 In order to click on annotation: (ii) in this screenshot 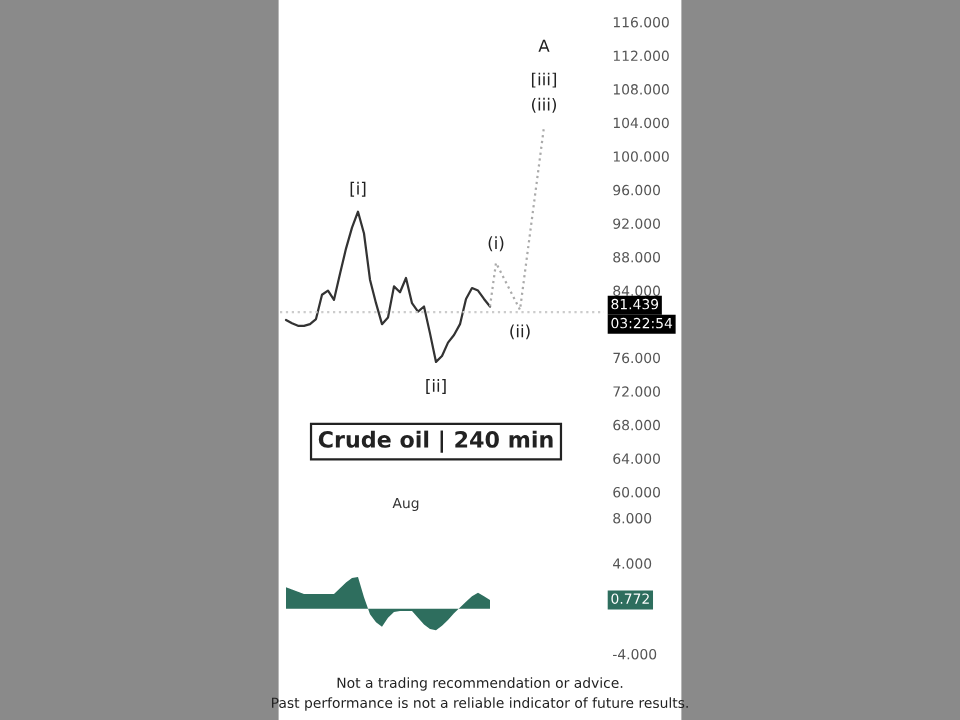, I will do `click(520, 332)`.